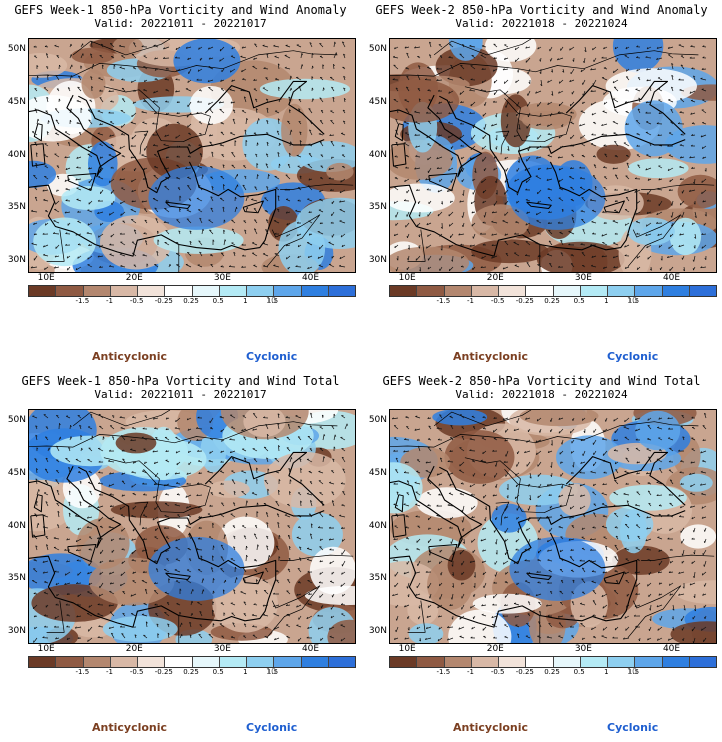  What do you see at coordinates (16, 578) in the screenshot?
I see `latitude-tick-label: 35N` at bounding box center [16, 578].